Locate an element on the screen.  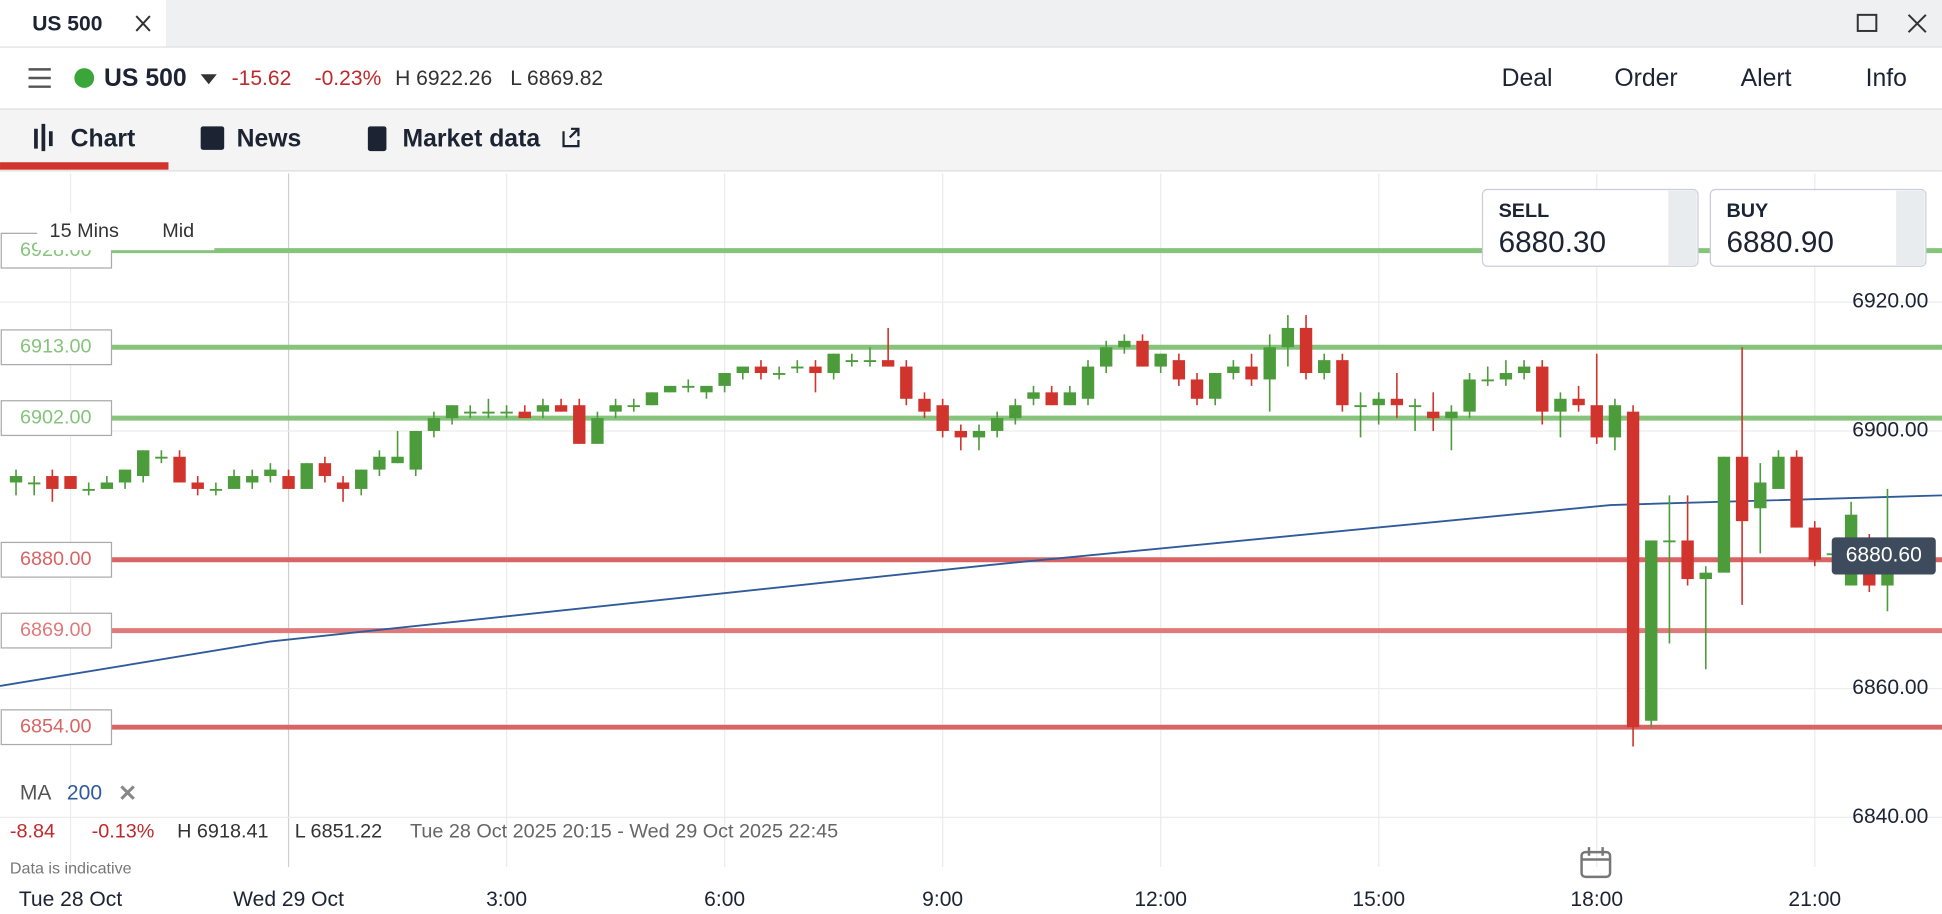
x-tick-label: Tue 28 Oct is located at coordinates (70, 899).